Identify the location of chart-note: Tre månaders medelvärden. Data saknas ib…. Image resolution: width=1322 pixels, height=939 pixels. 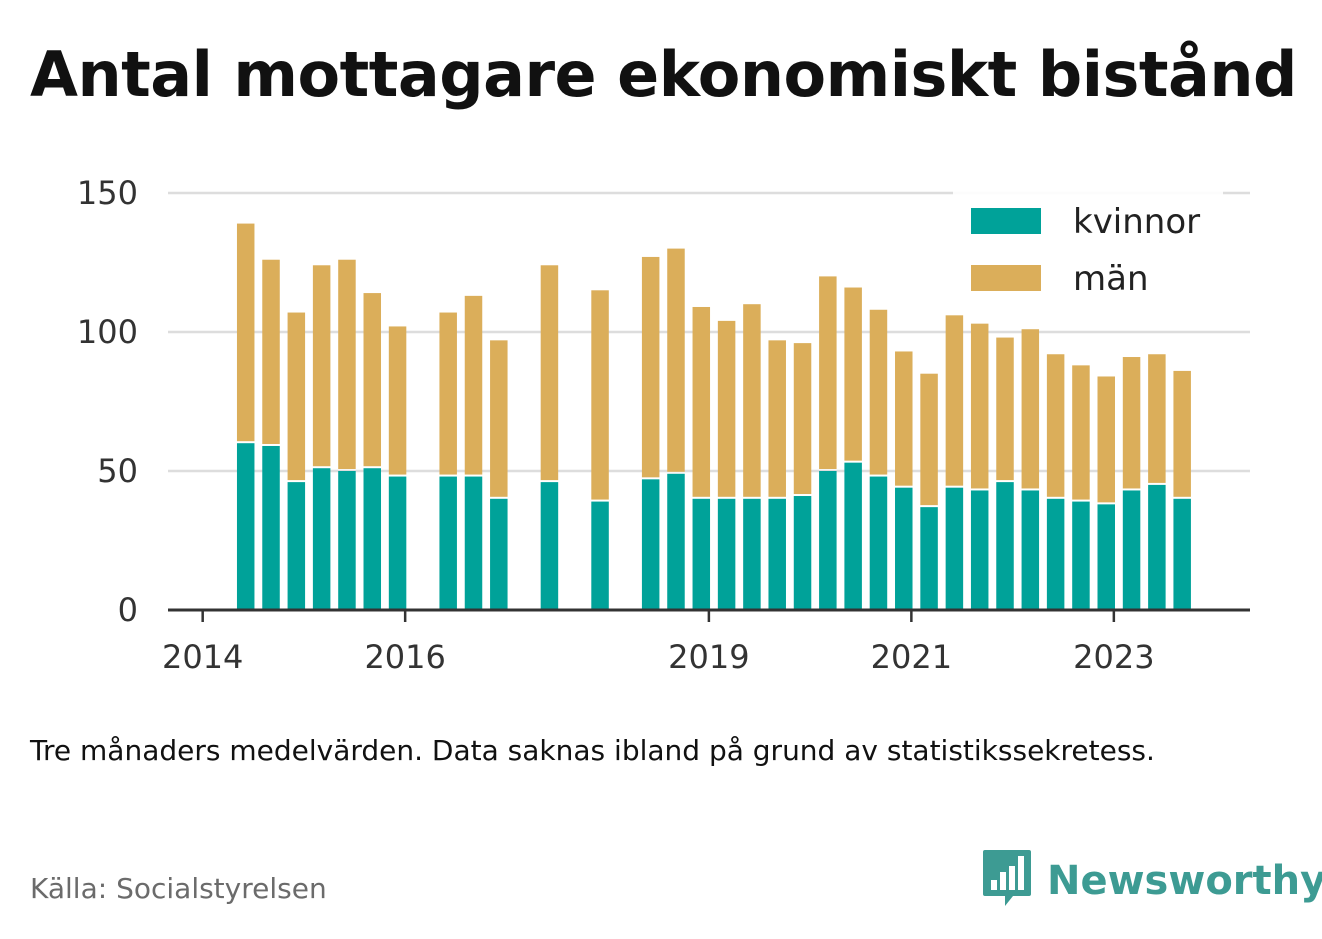
(592, 750).